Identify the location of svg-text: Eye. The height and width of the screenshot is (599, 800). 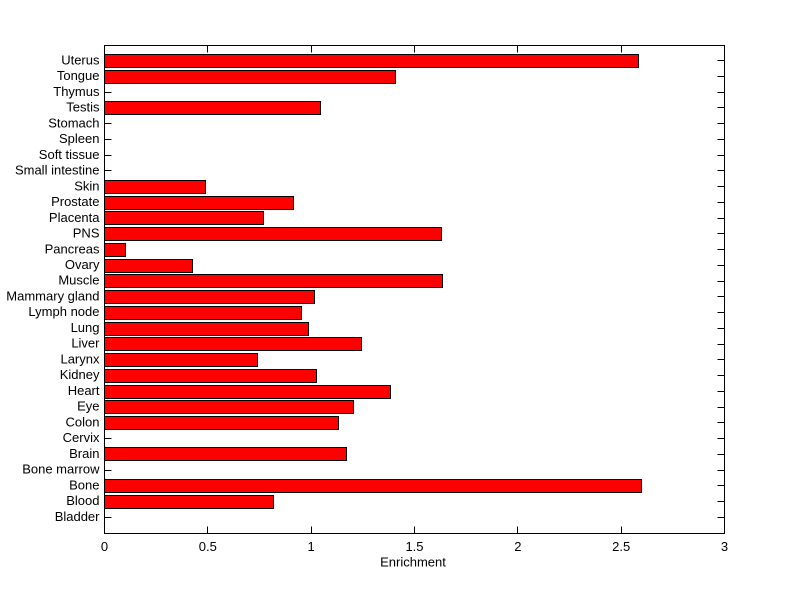
(88, 406).